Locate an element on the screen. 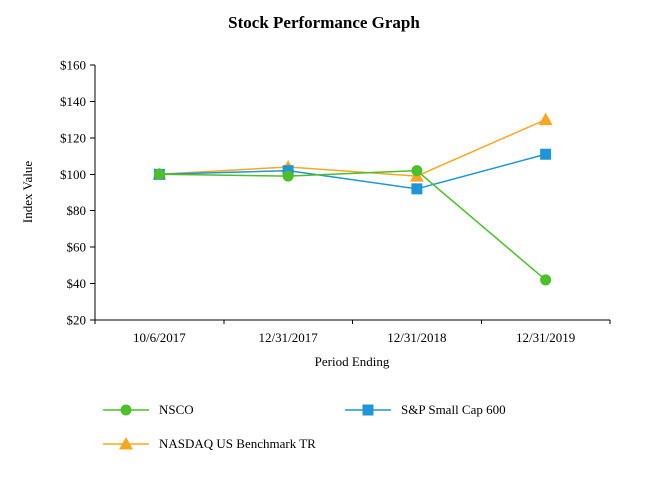 This screenshot has height=480, width=648. y-tick-label: $80 is located at coordinates (77, 210).